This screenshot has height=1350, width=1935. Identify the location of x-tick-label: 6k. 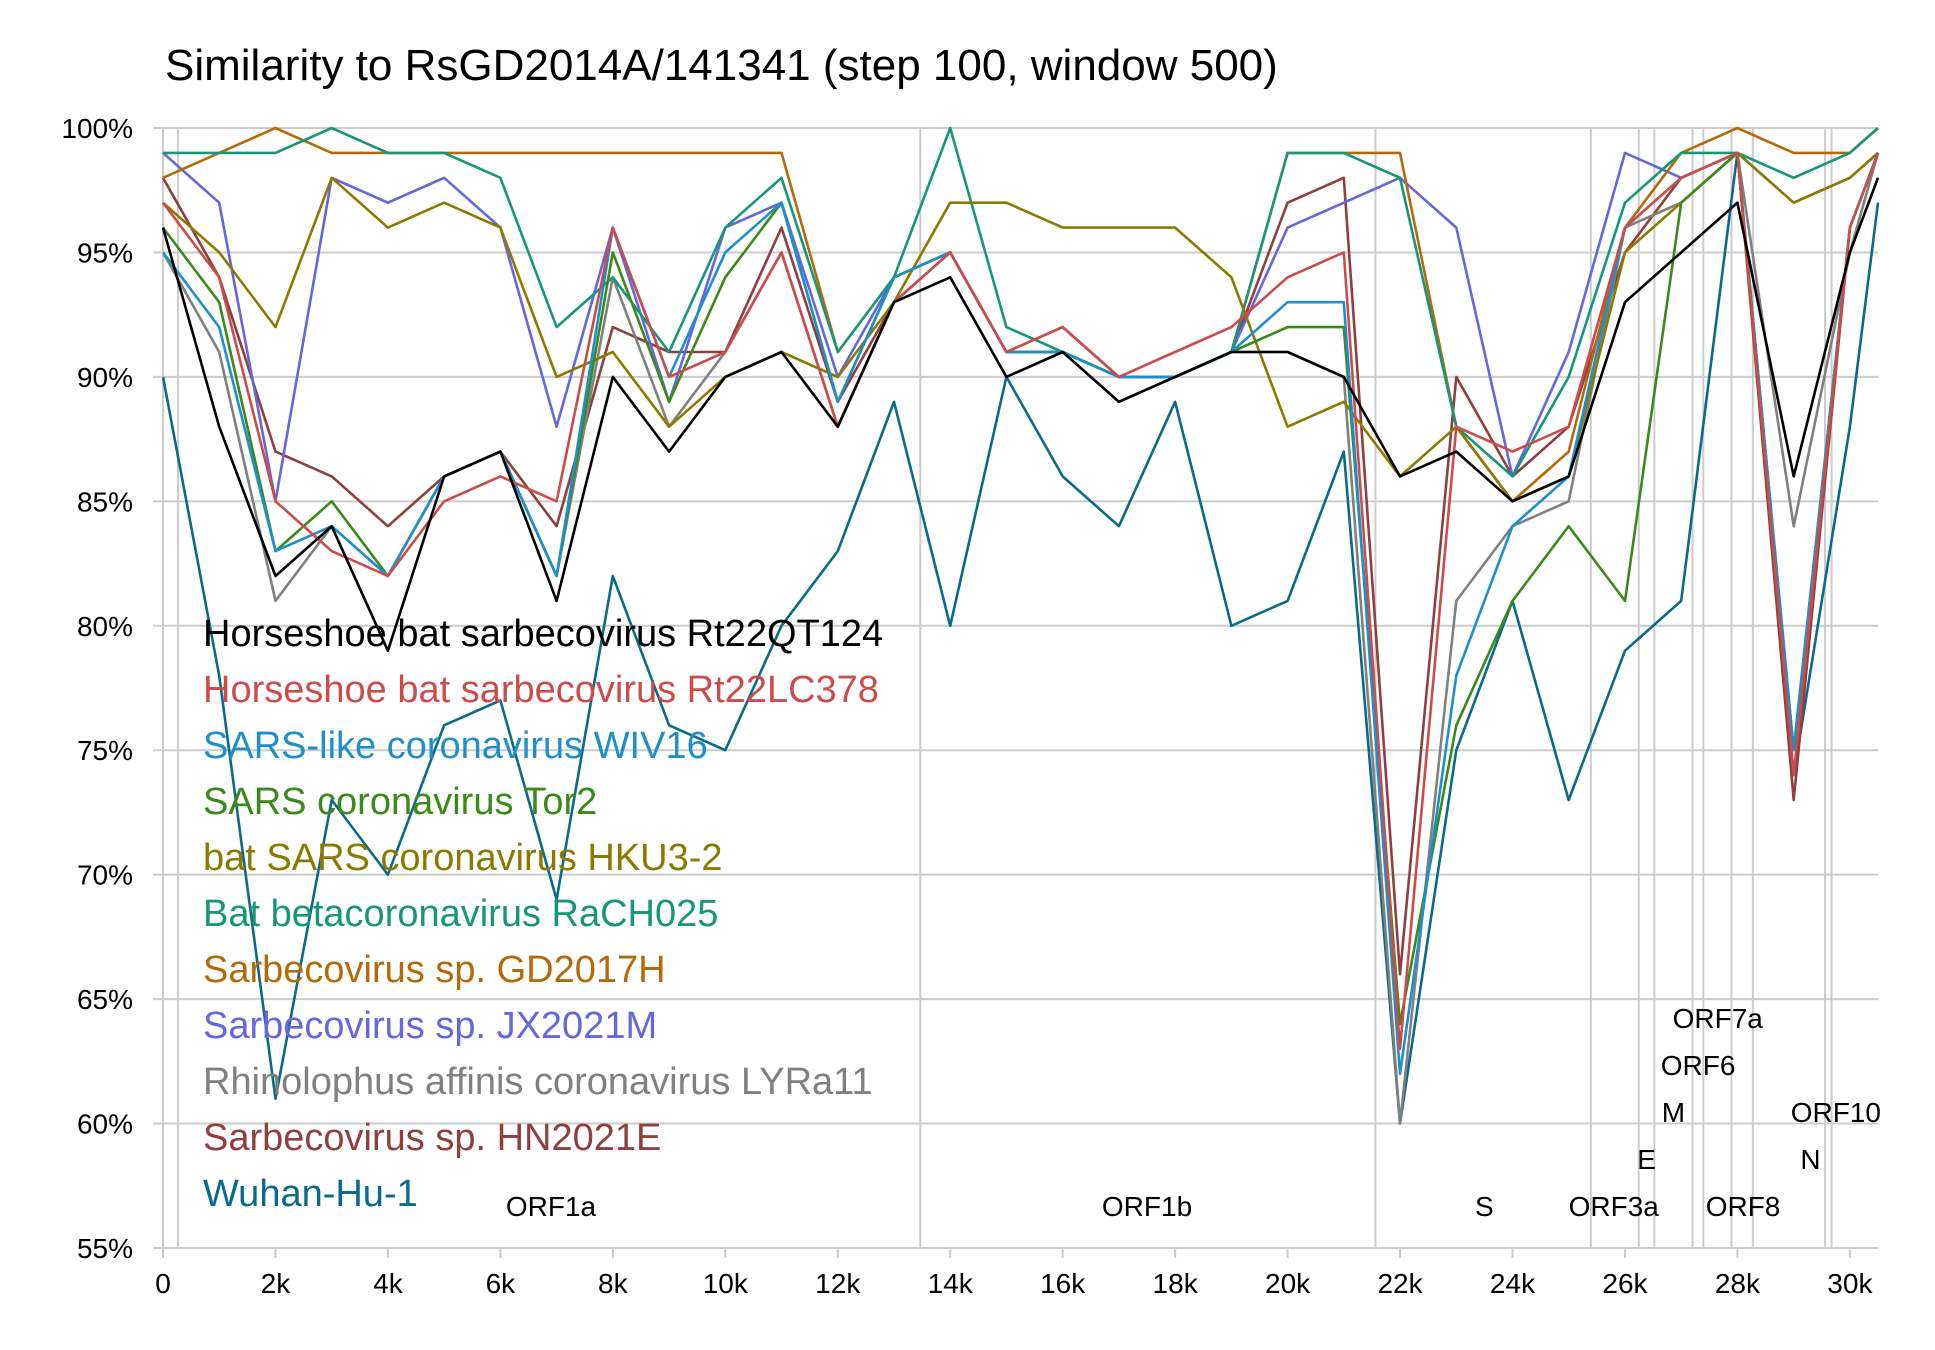
(501, 1283).